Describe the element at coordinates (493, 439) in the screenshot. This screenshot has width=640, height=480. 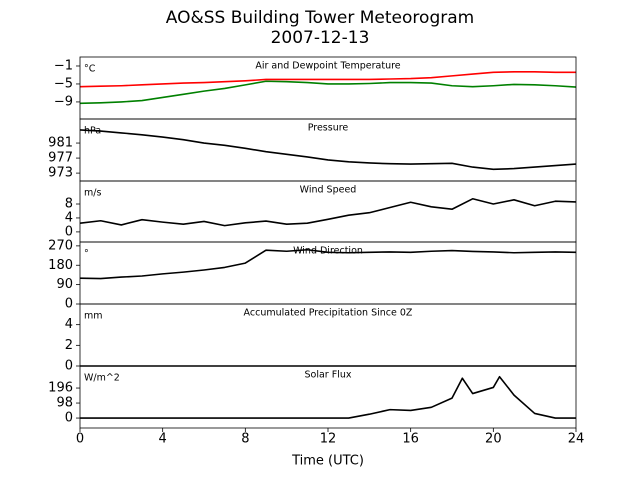
I see `x-tick-label: 20` at that location.